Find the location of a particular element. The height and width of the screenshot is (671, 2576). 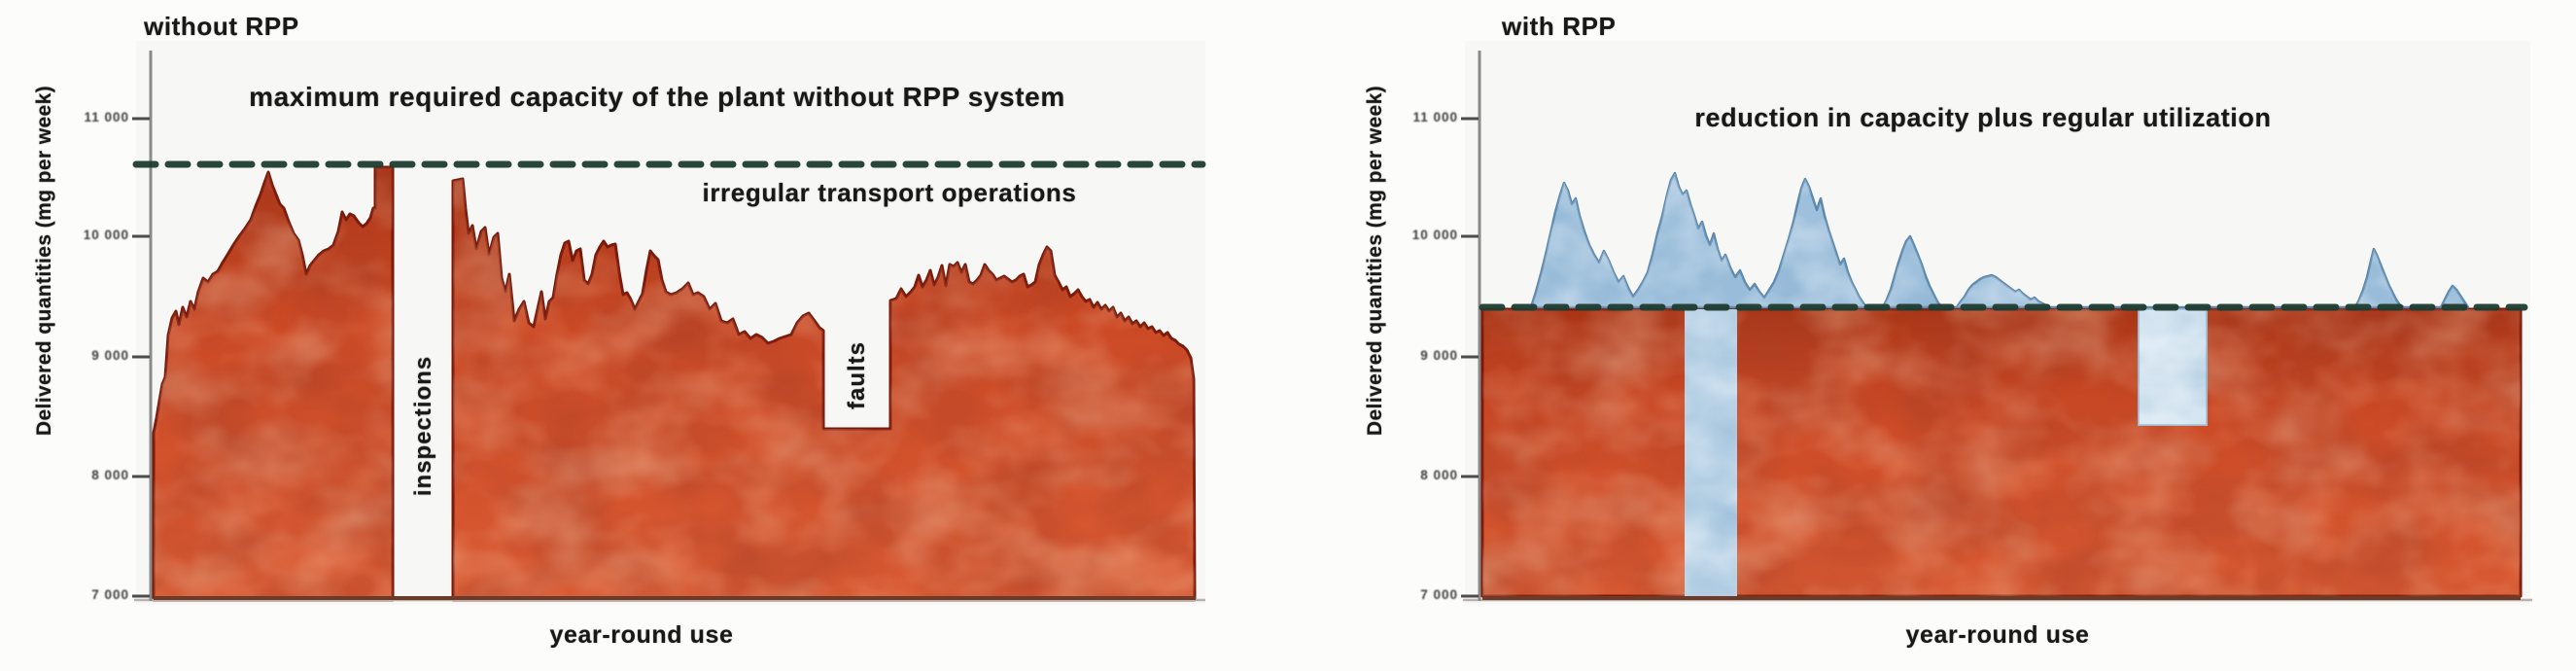

inspections-label: inspections is located at coordinates (423, 426).